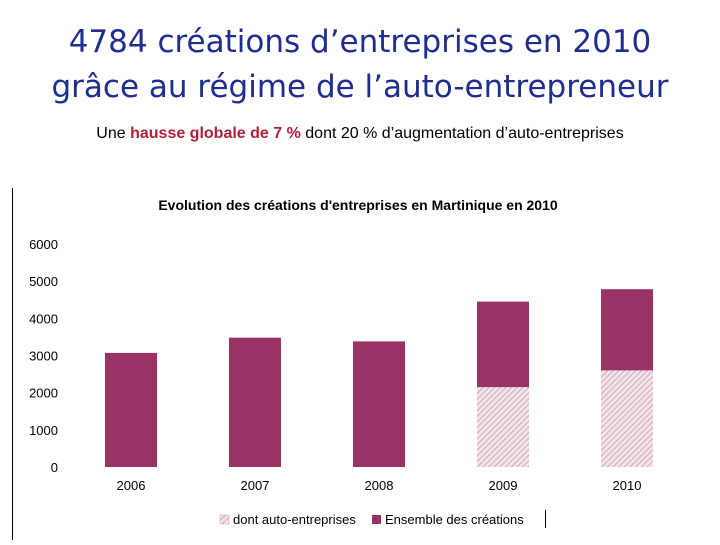 The width and height of the screenshot is (720, 545). Describe the element at coordinates (294, 519) in the screenshot. I see `legend-label-auto-entreprises: dont auto-entreprises` at that location.